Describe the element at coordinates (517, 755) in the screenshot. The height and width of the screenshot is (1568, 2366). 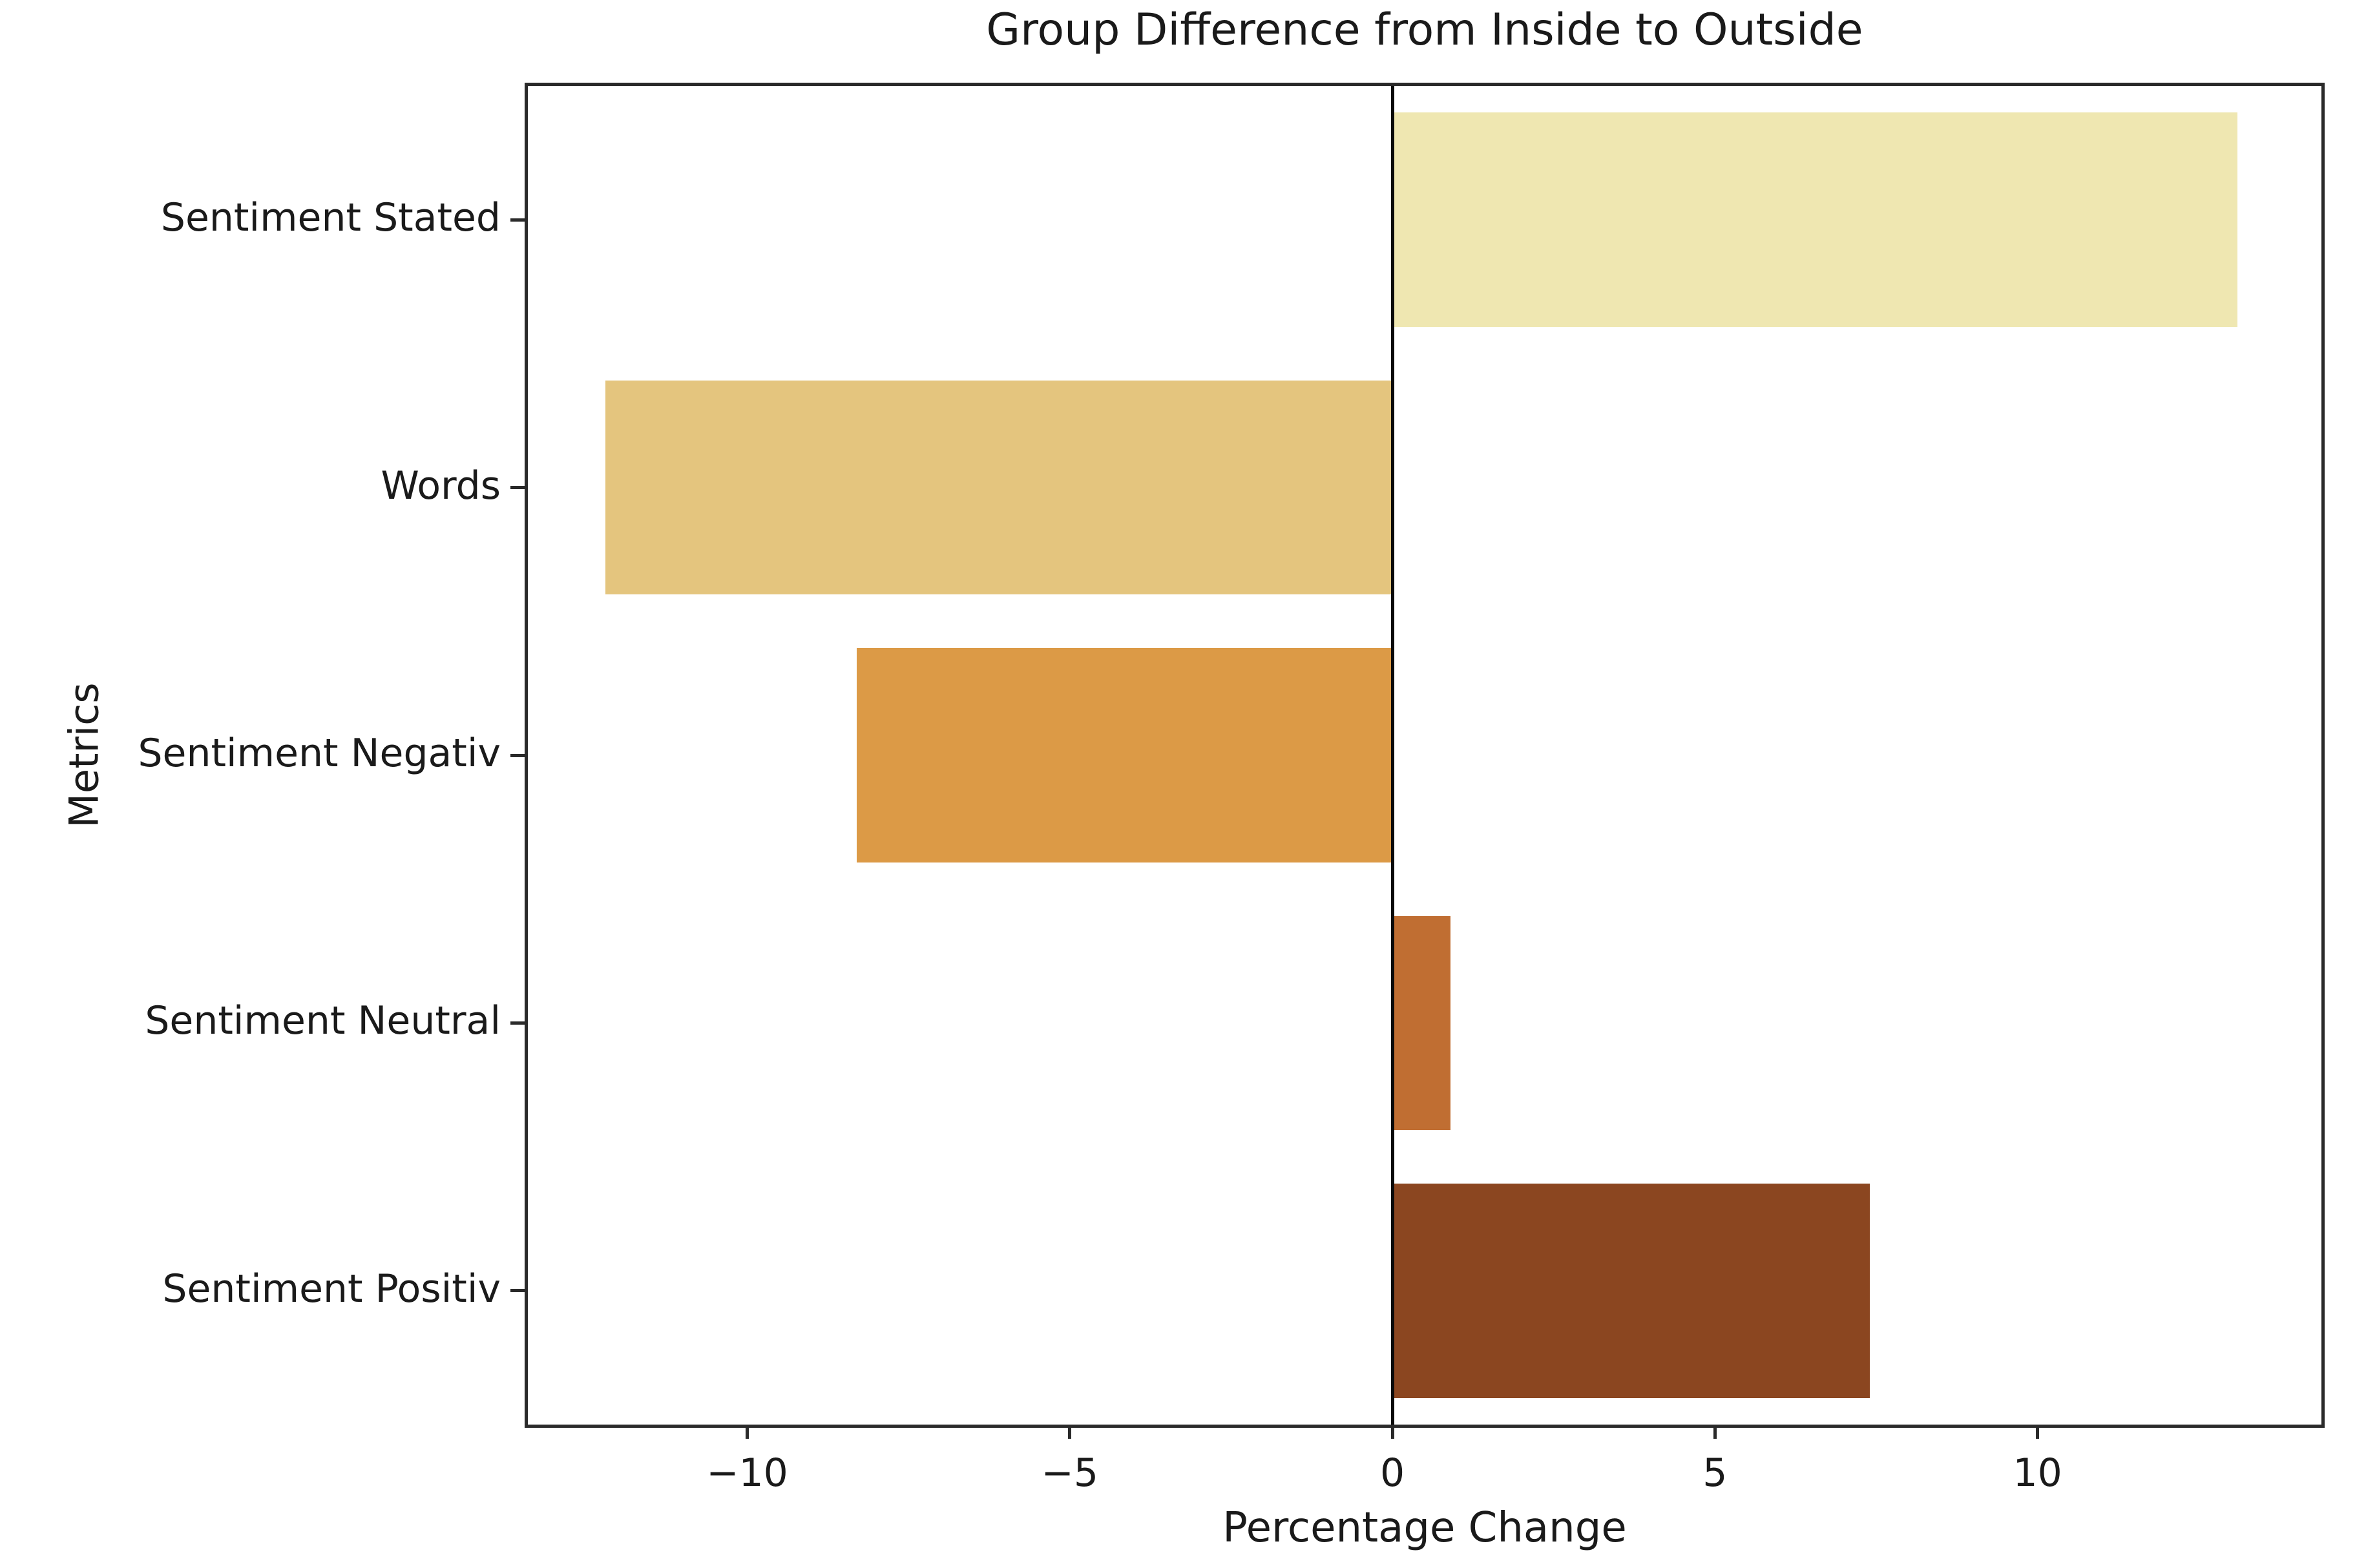
I see `y-tick-mark-sentiment-negativ` at that location.